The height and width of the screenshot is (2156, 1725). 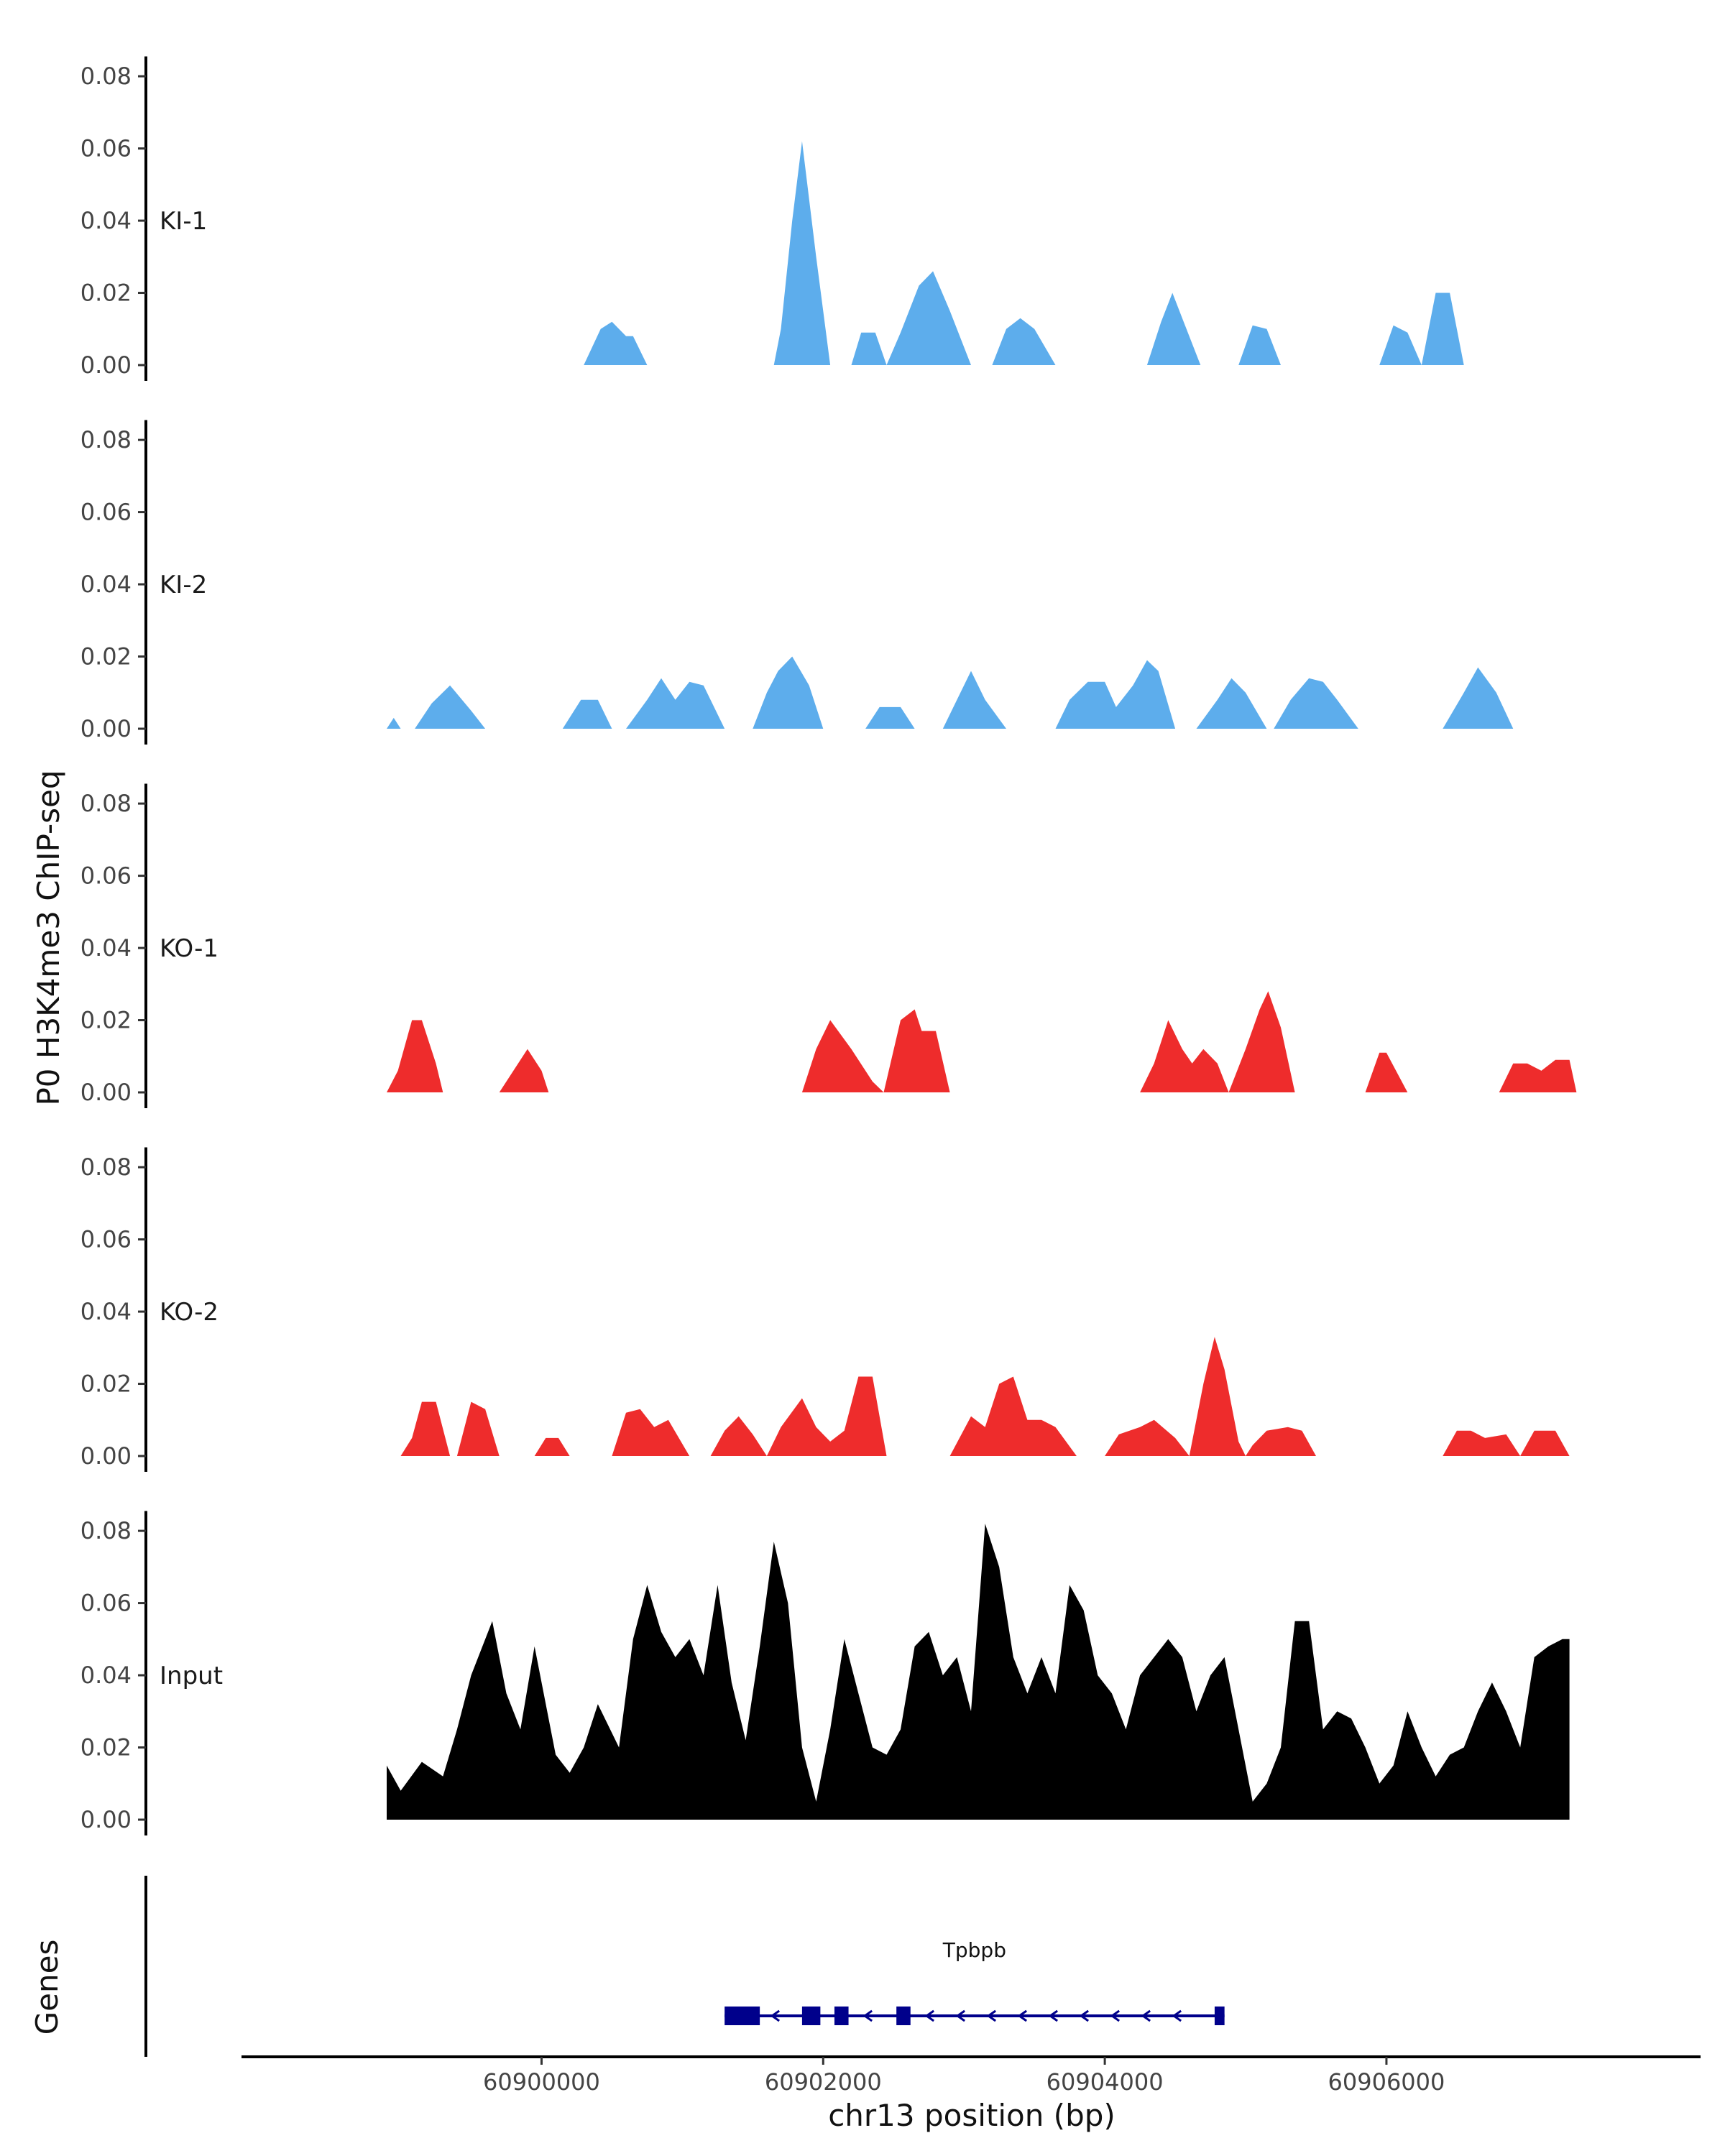 I want to click on track-ki-2: 0.00 0.02 0.04 0.06 0.08 KI-2, so click(x=797, y=582).